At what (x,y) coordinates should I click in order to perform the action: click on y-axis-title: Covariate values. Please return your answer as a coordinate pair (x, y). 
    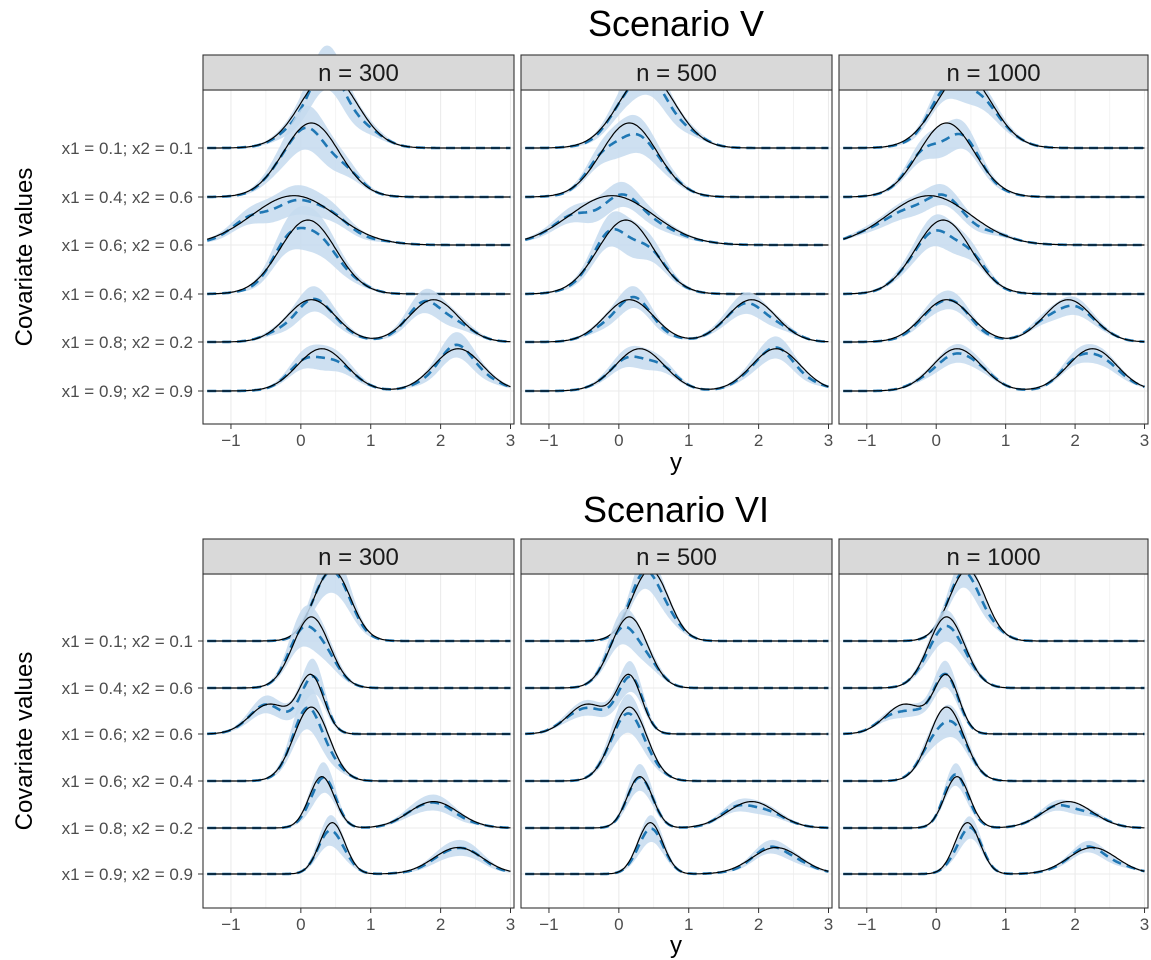
    Looking at the image, I should click on (24, 257).